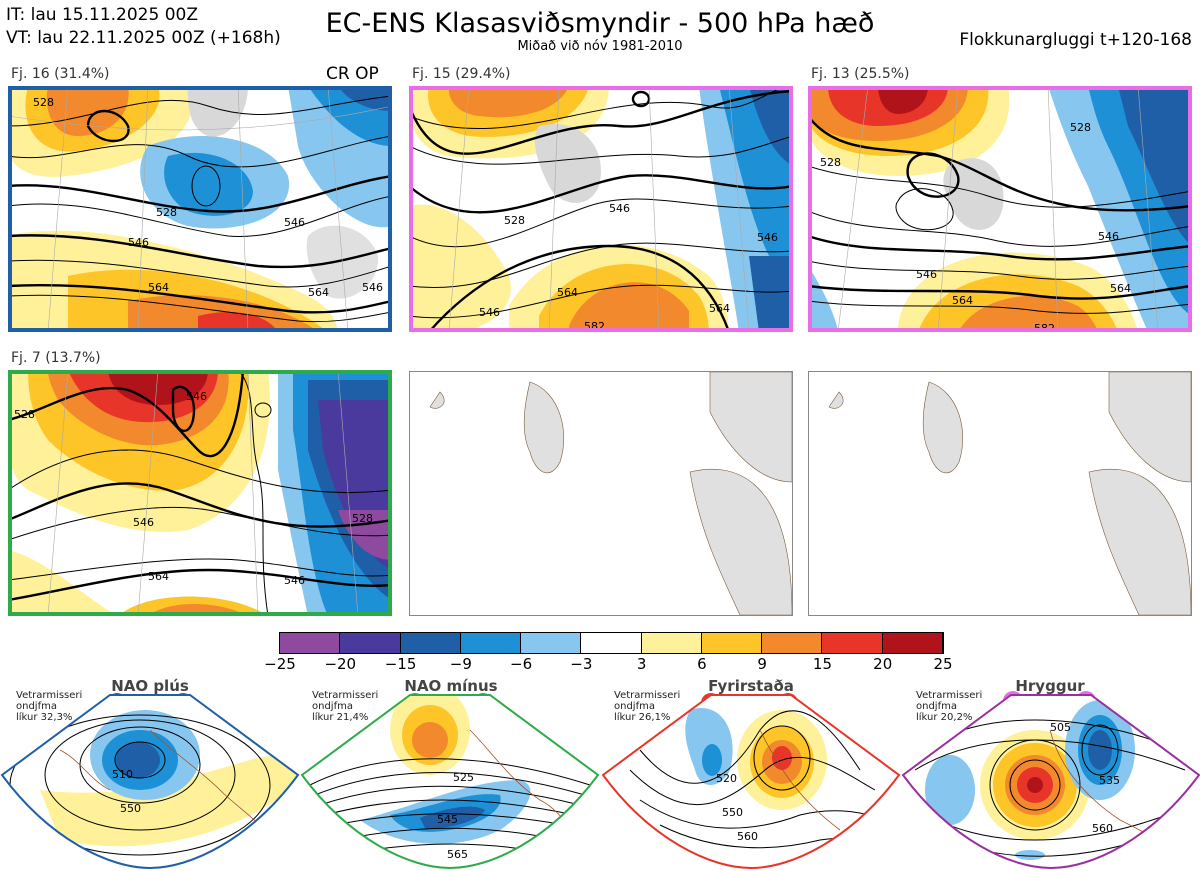 The image size is (1200, 871). What do you see at coordinates (514, 220) in the screenshot?
I see `panel-2-contour-label: 528` at bounding box center [514, 220].